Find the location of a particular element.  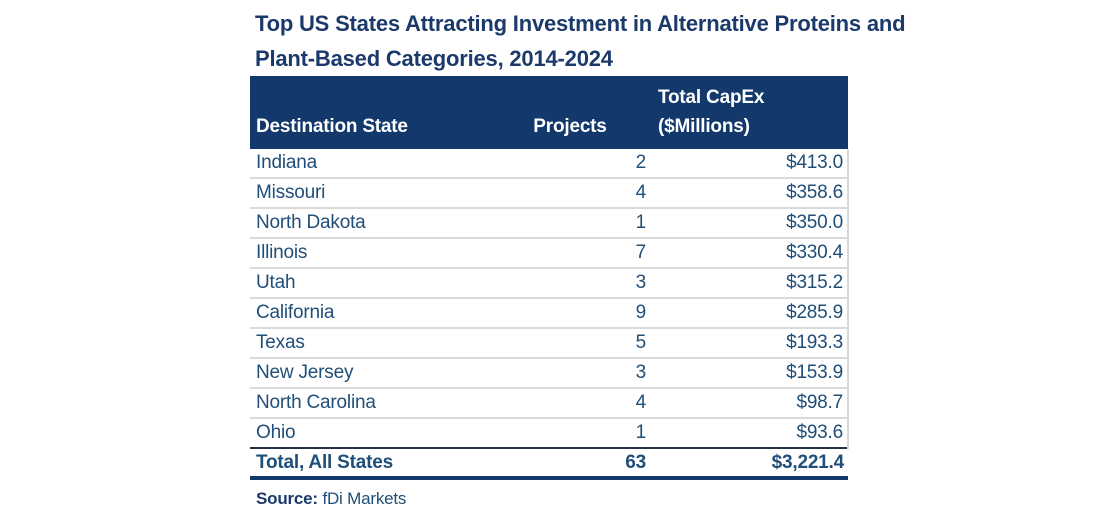

total-row: Total, All States 63 $3,221.4 is located at coordinates (549, 463).